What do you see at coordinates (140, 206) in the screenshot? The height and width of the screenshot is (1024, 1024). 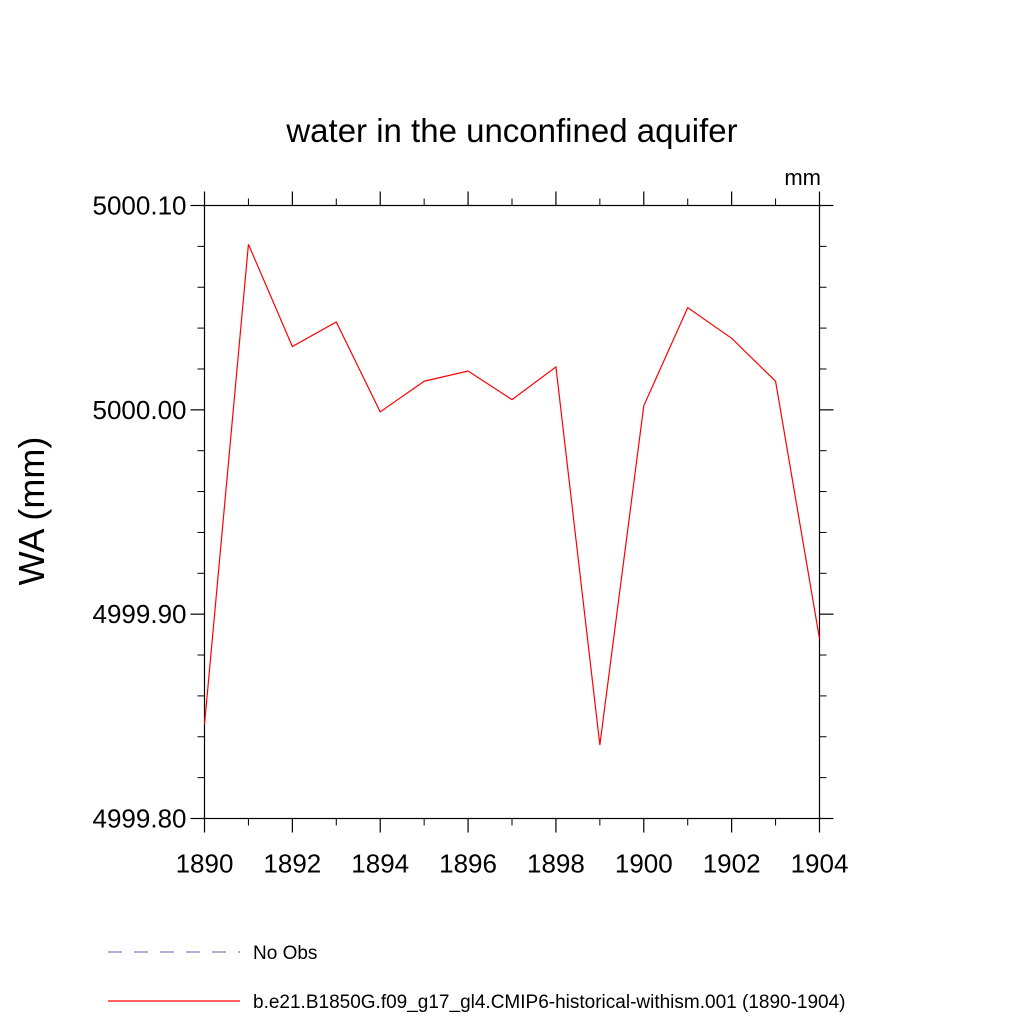 I see `y-tick-label: 5000.10` at bounding box center [140, 206].